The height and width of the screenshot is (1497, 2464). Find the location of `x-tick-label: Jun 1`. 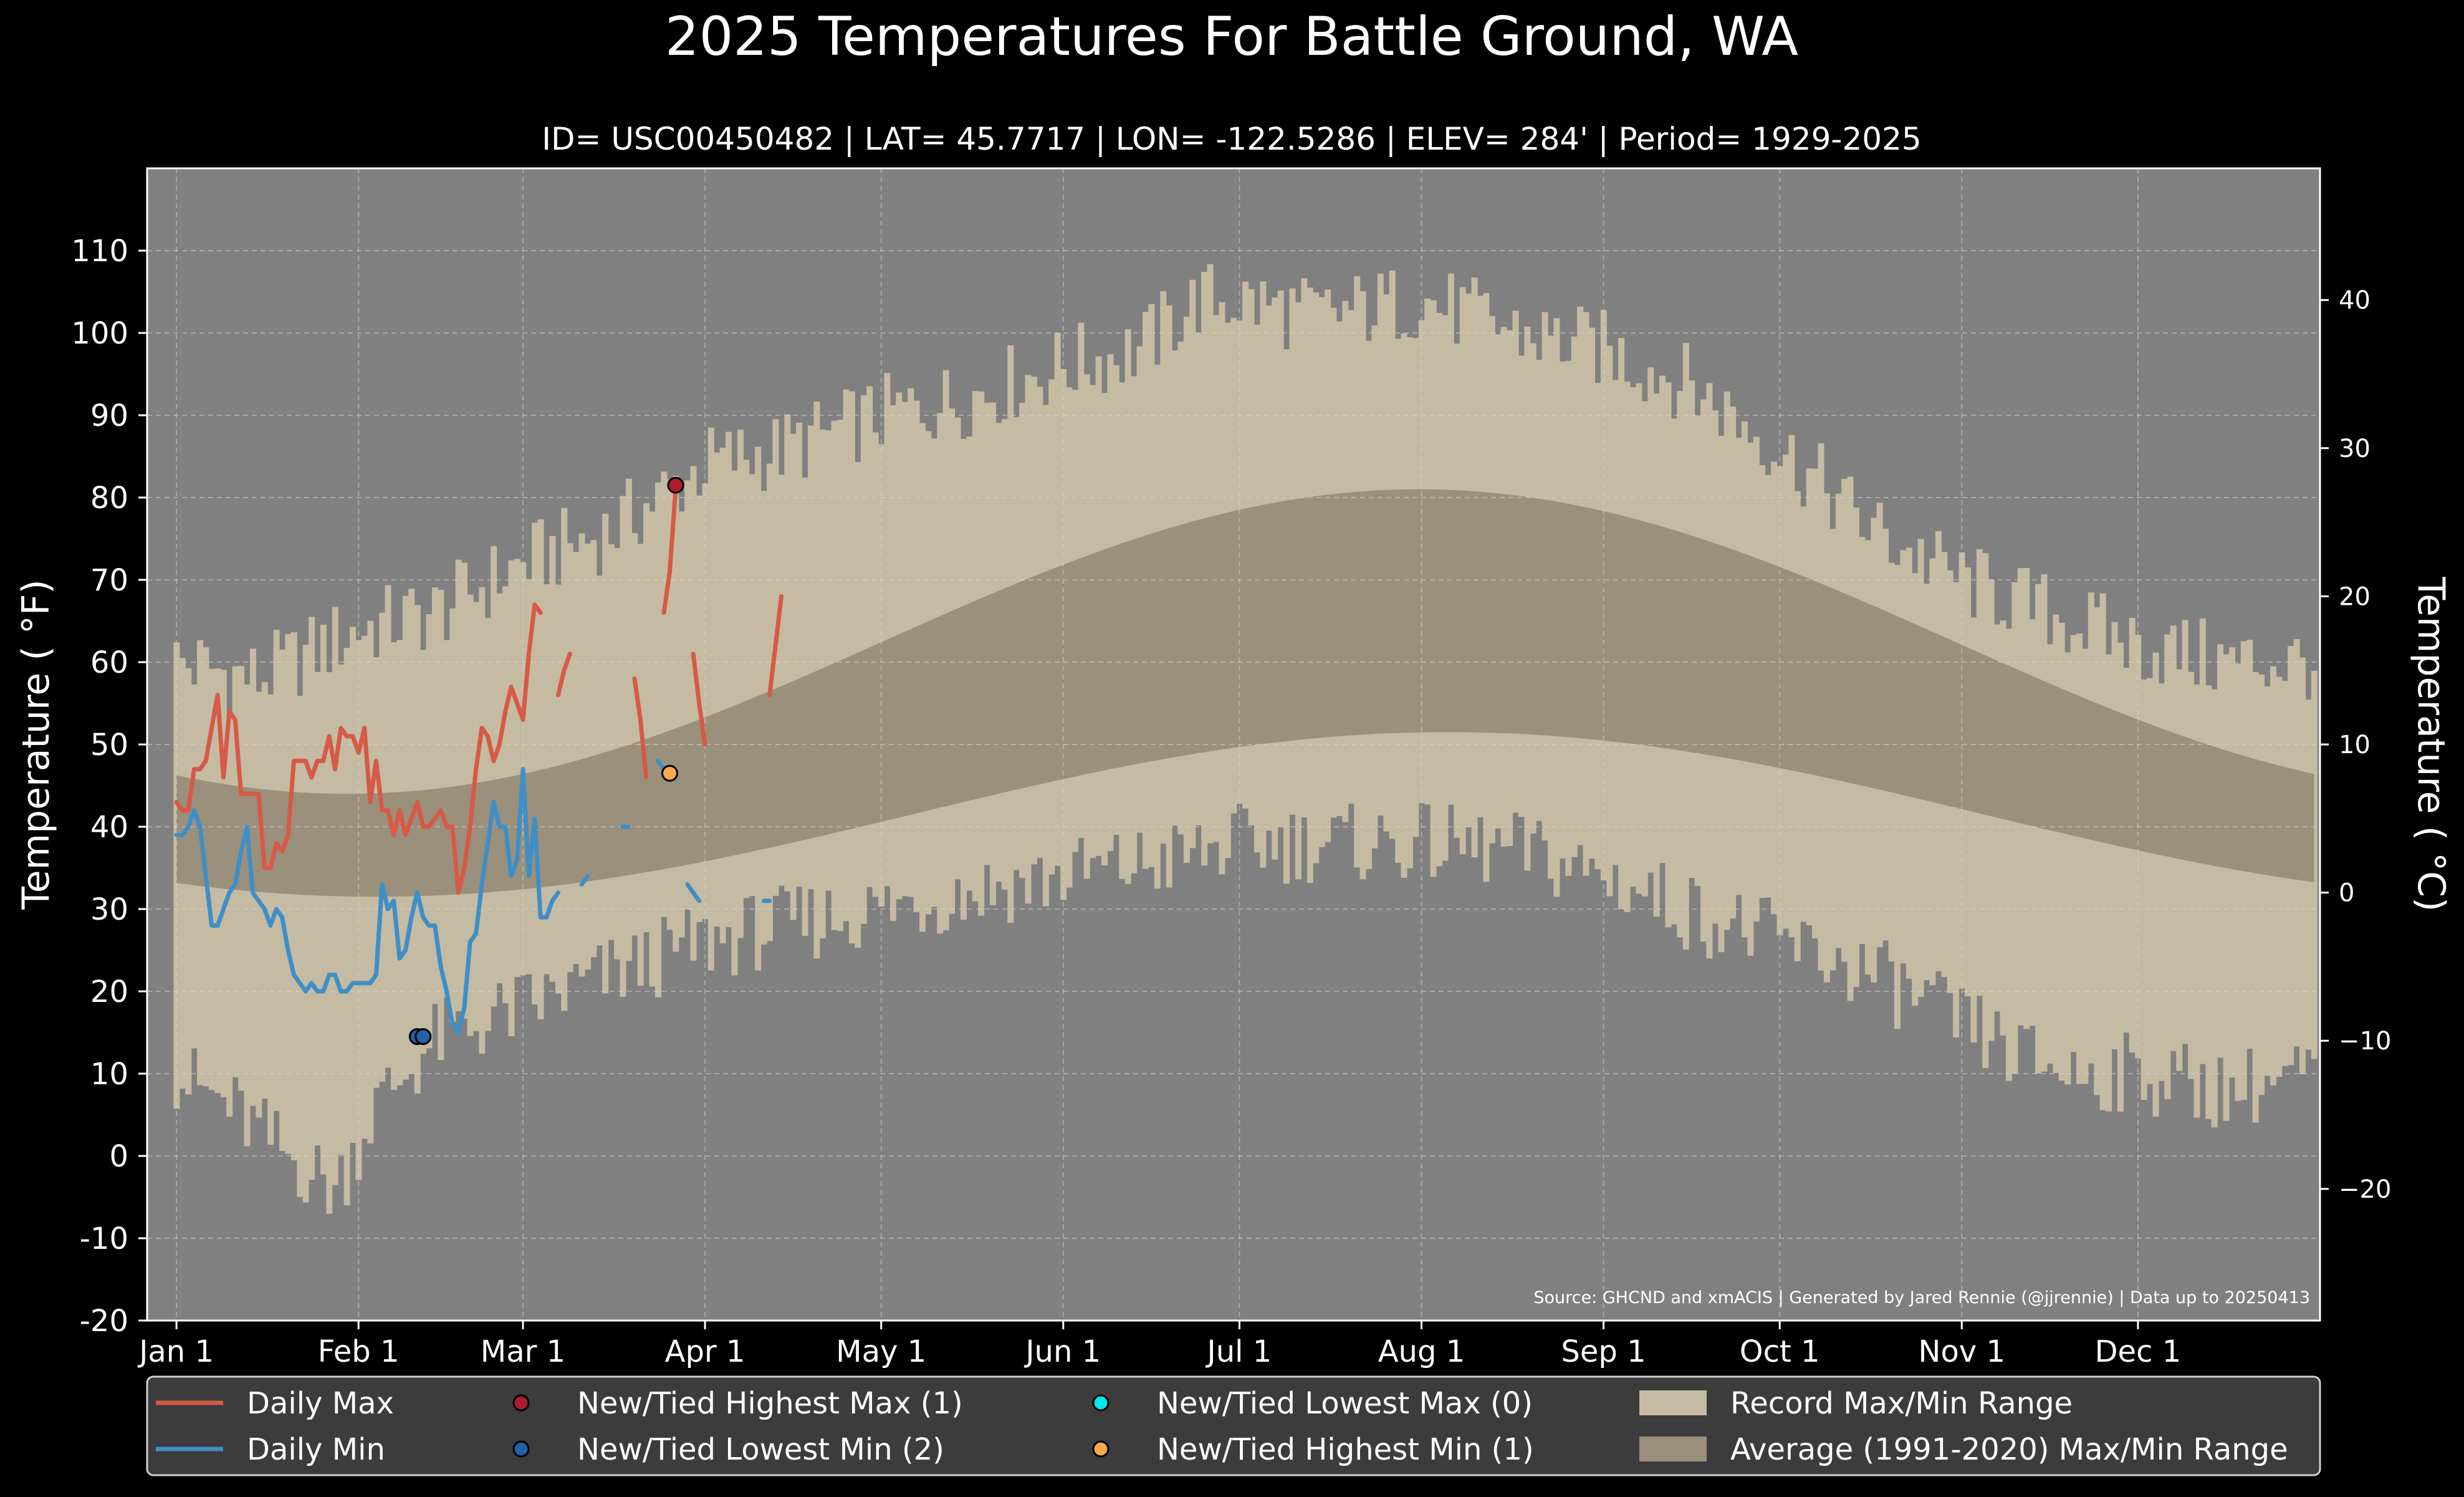

x-tick-label: Jun 1 is located at coordinates (1062, 1351).